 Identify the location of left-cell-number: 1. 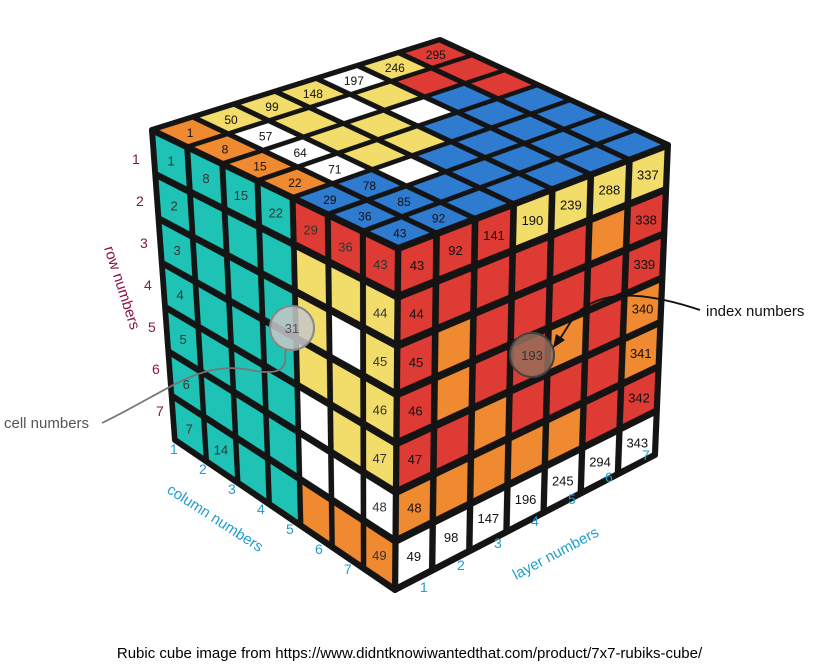
(170, 161).